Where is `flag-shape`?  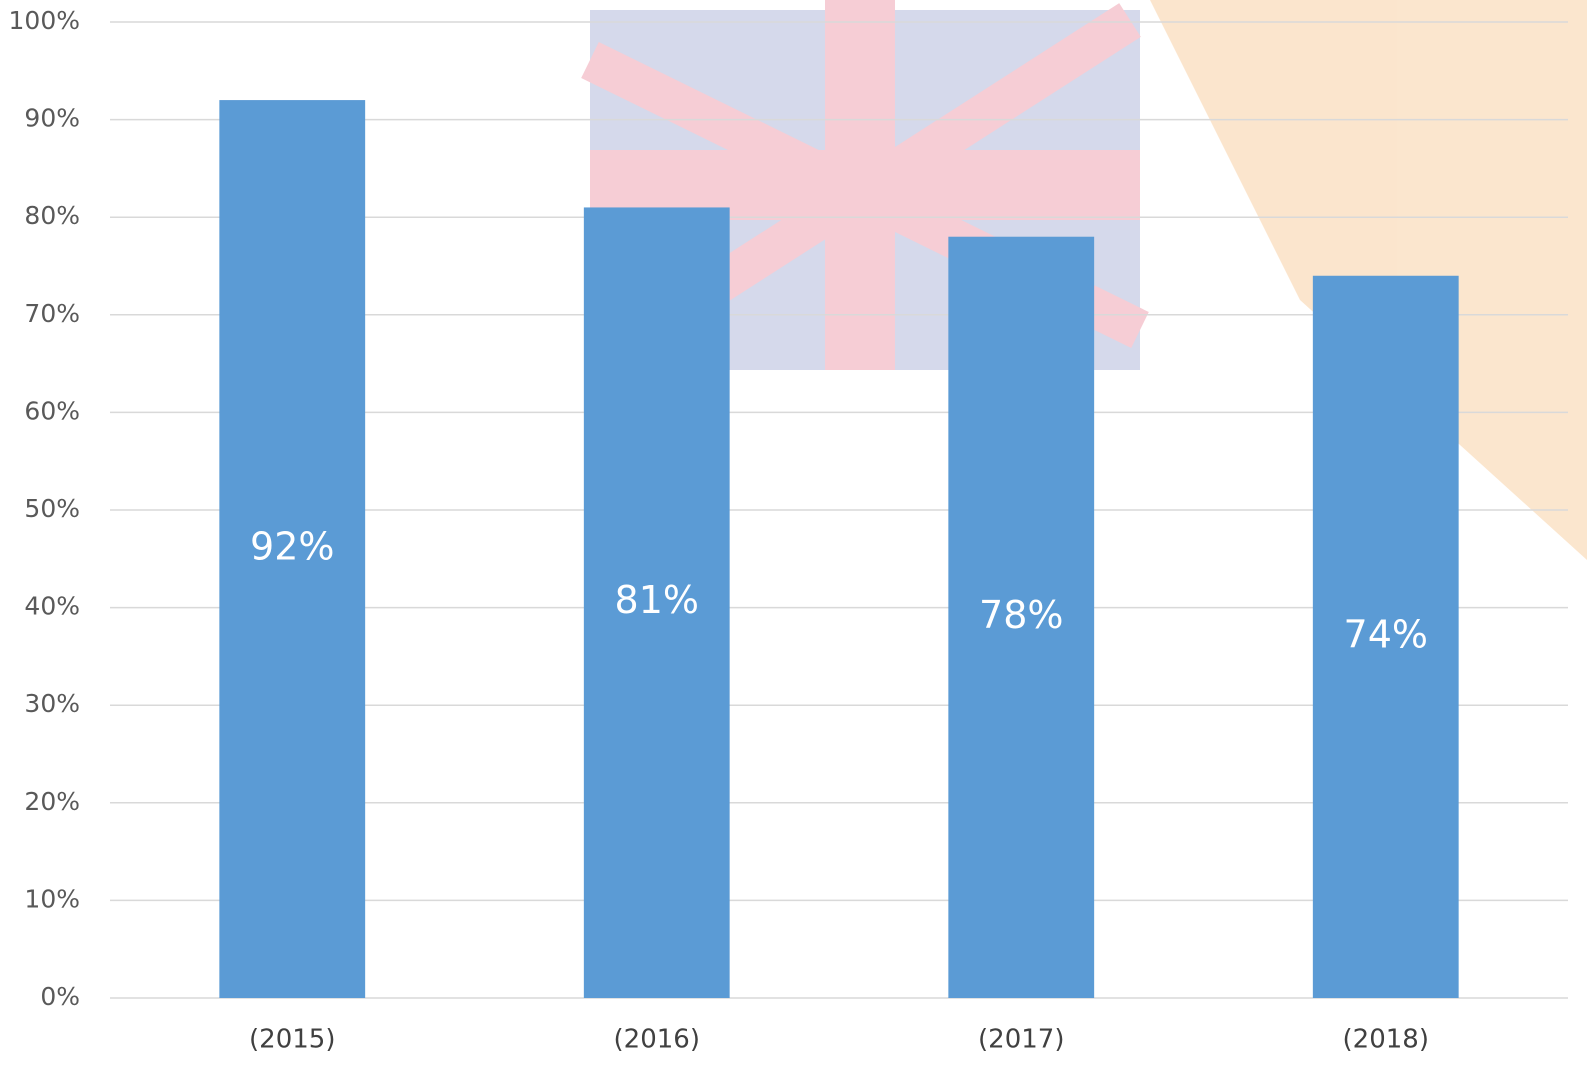
flag-shape is located at coordinates (865, 185).